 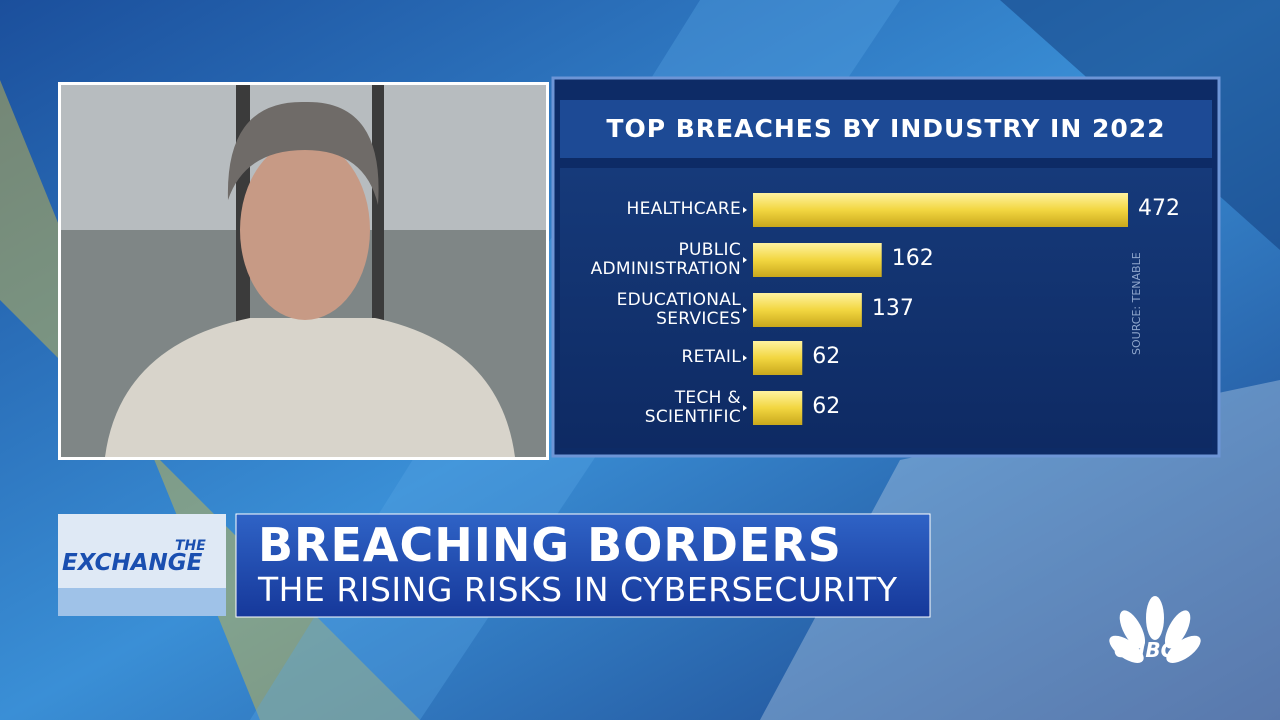 What do you see at coordinates (1159, 208) in the screenshot?
I see `value-label: 472` at bounding box center [1159, 208].